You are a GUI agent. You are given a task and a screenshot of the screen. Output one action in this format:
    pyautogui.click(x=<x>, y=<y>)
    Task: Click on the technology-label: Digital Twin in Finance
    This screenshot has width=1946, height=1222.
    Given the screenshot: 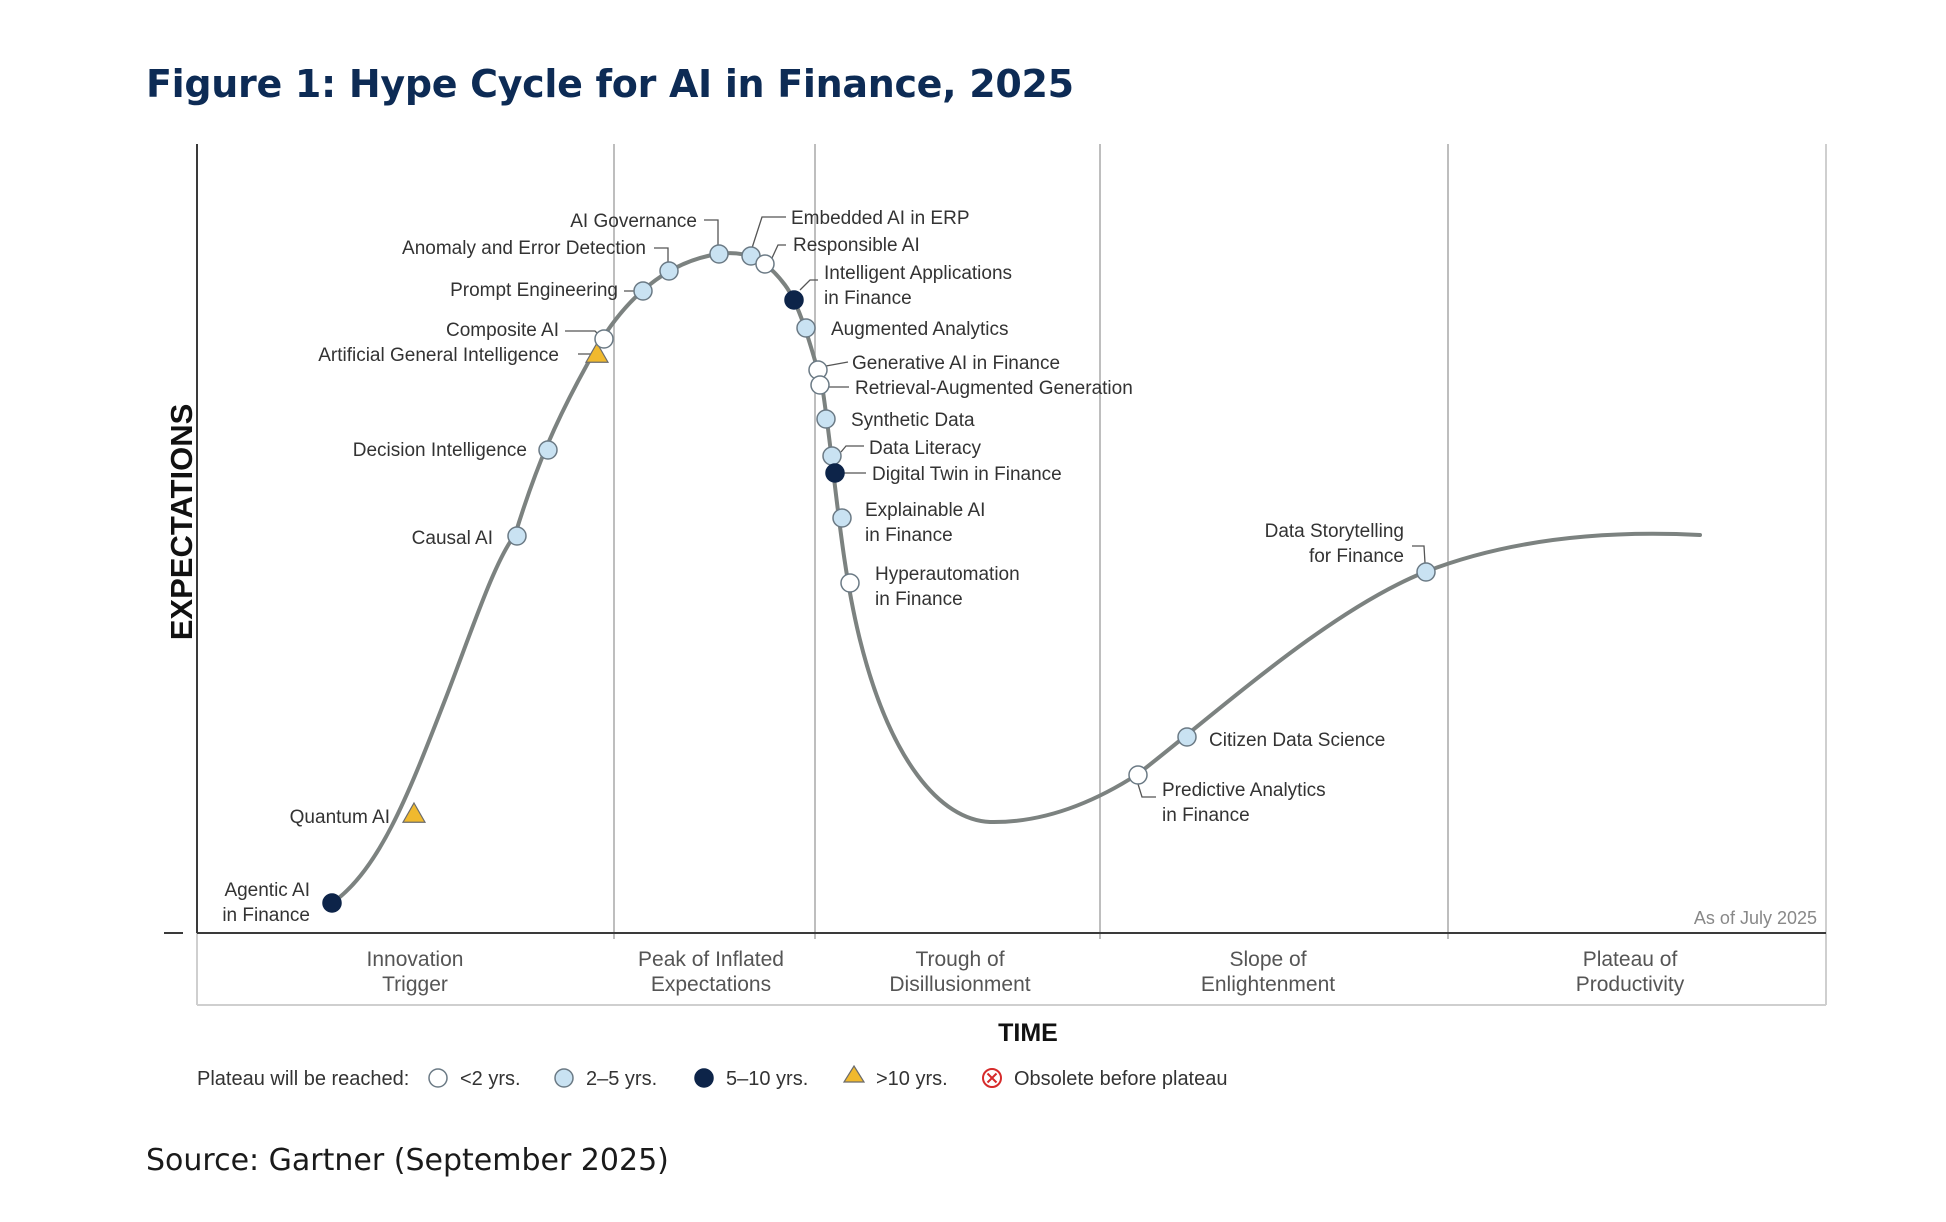 What is the action you would take?
    pyautogui.click(x=967, y=474)
    